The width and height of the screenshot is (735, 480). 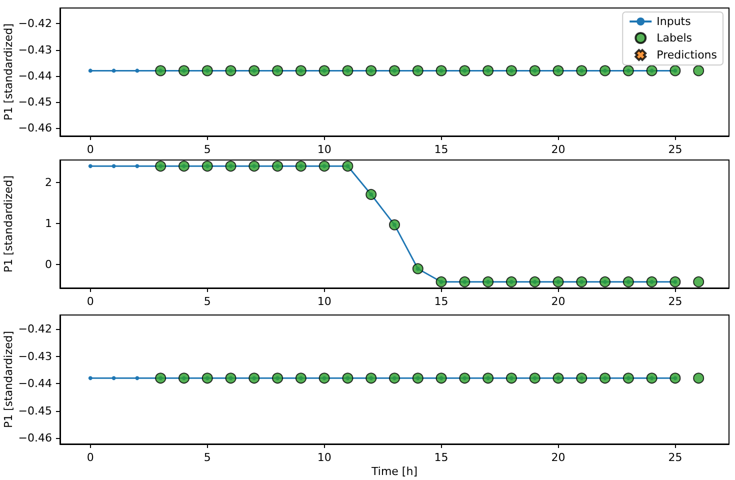 I want to click on legend-label: Inputs, so click(x=674, y=21).